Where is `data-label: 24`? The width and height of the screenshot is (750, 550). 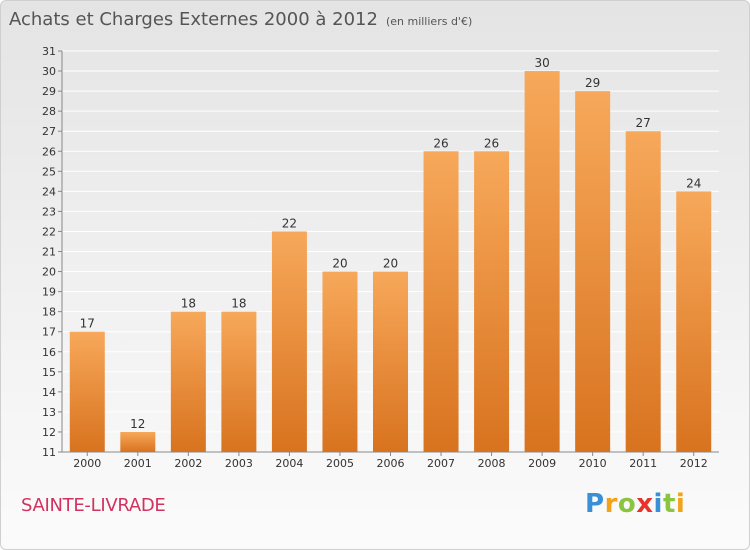
data-label: 24 is located at coordinates (693, 183).